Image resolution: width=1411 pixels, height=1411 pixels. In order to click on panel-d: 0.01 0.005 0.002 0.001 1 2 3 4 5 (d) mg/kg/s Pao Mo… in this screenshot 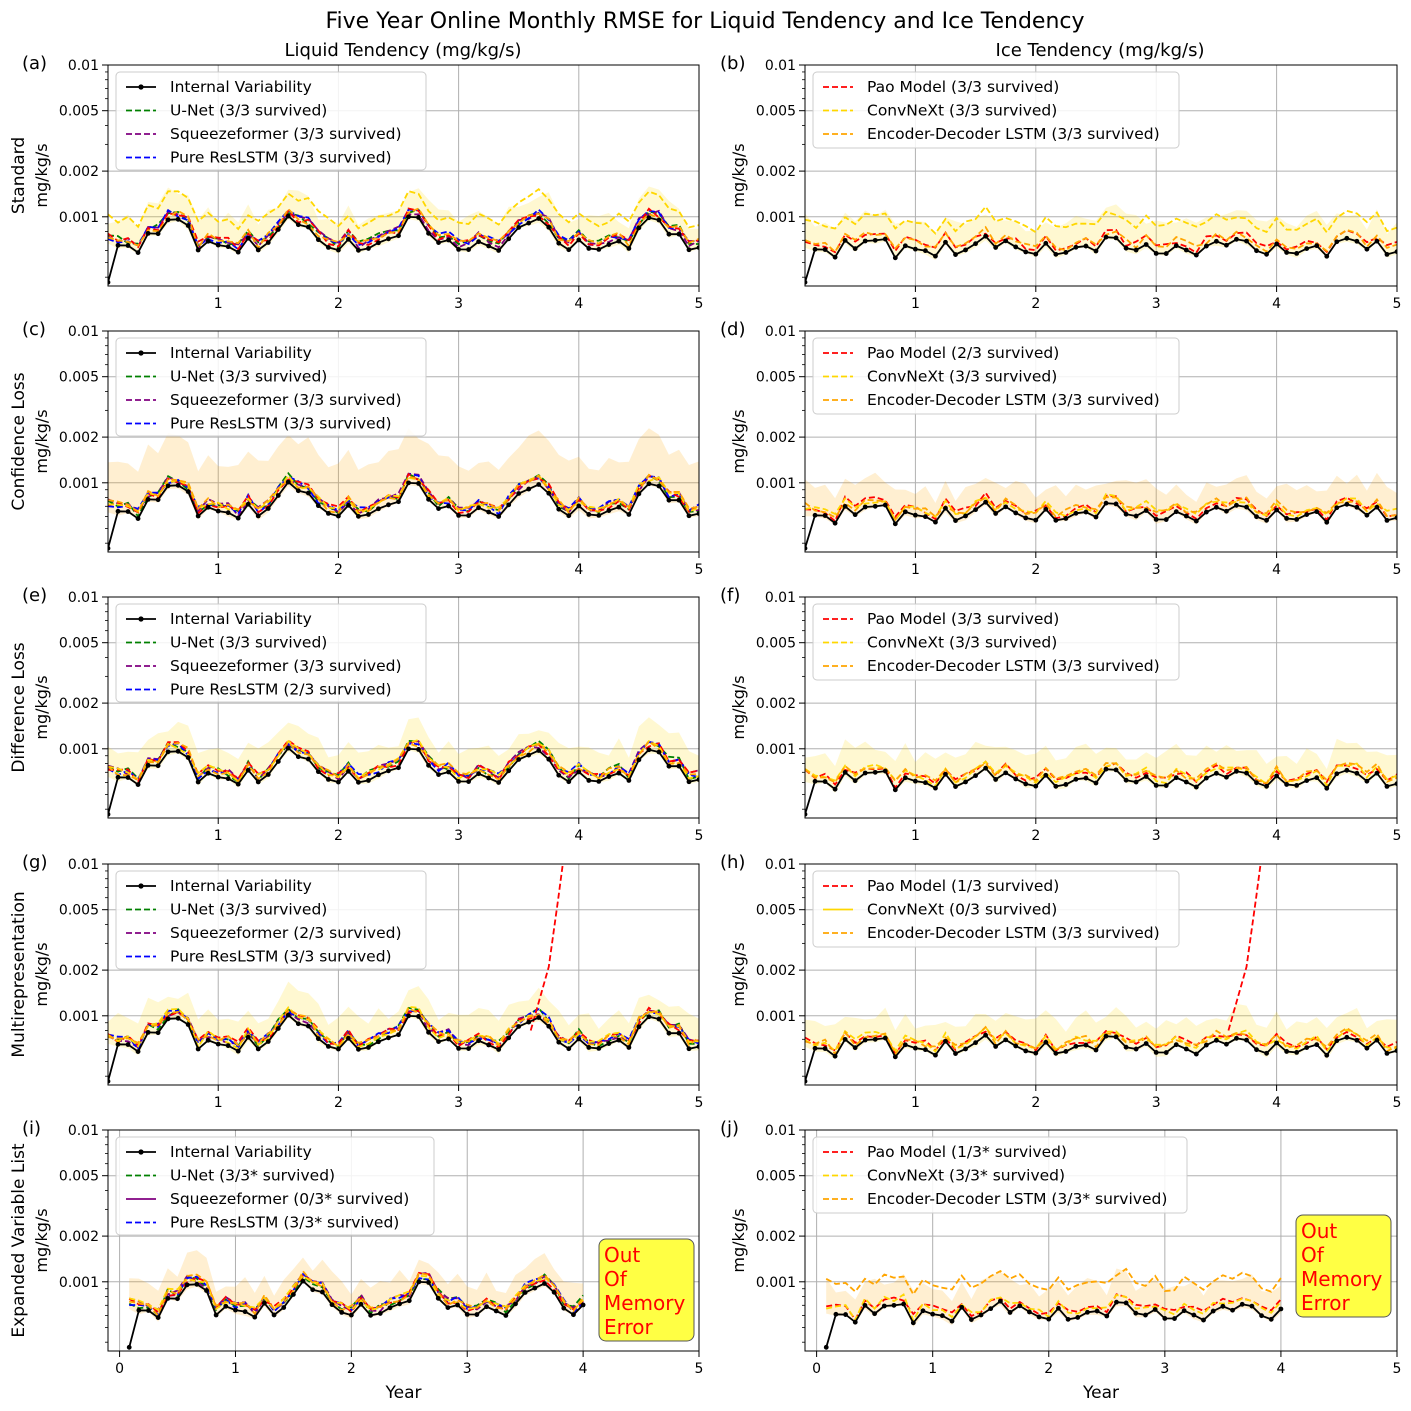, I will do `click(1060, 448)`.